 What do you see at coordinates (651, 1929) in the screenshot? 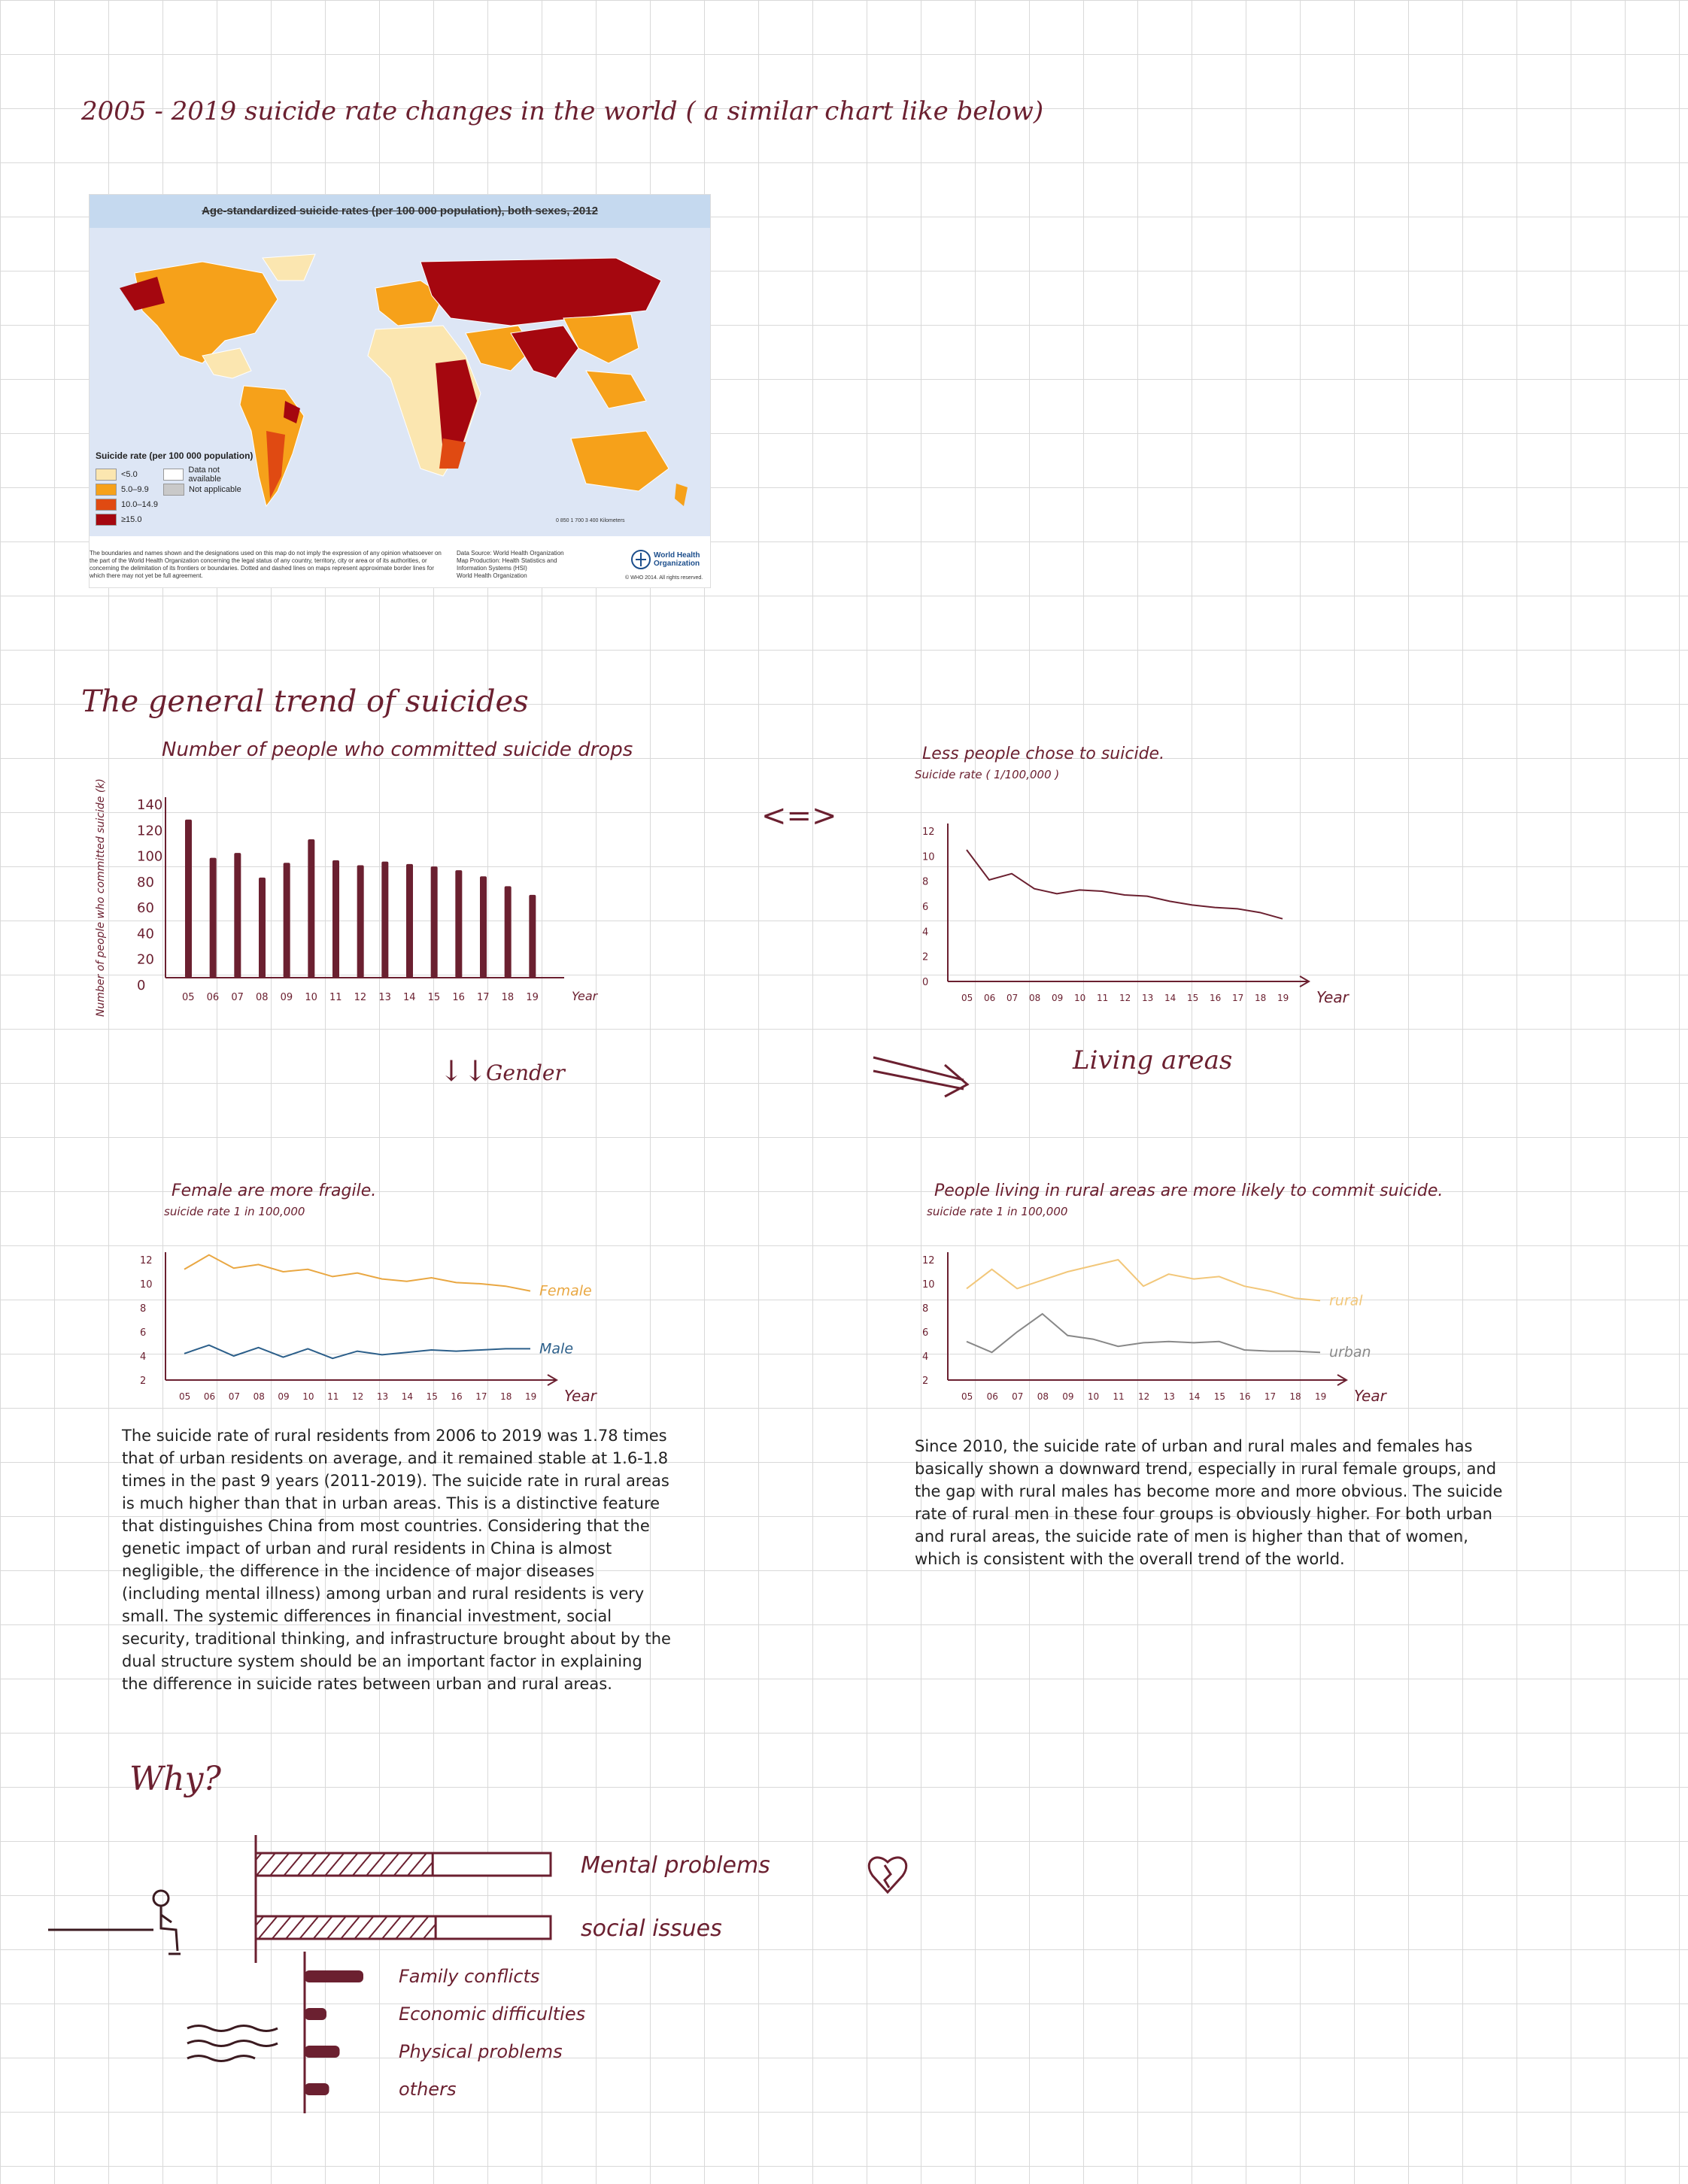
I see `reason-label: social issues` at bounding box center [651, 1929].